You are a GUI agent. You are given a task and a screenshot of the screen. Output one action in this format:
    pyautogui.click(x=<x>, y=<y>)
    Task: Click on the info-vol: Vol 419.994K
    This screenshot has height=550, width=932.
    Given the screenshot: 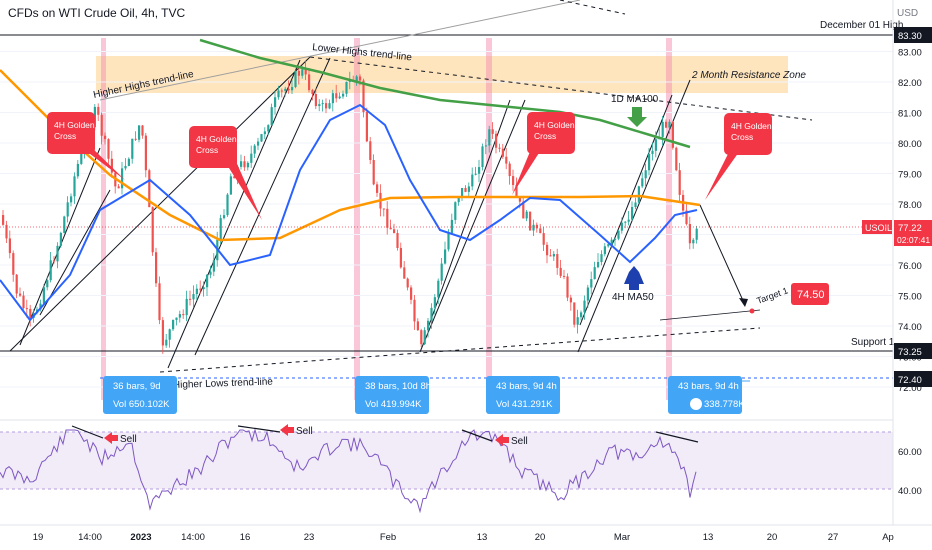 What is the action you would take?
    pyautogui.click(x=393, y=404)
    